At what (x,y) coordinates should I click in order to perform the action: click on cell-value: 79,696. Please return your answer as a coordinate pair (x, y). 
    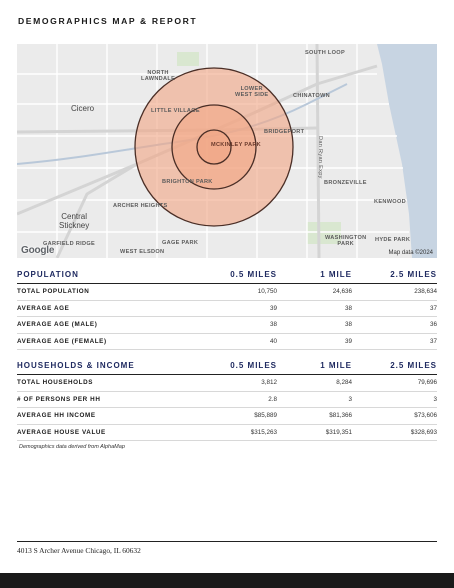
    Looking at the image, I should click on (394, 383).